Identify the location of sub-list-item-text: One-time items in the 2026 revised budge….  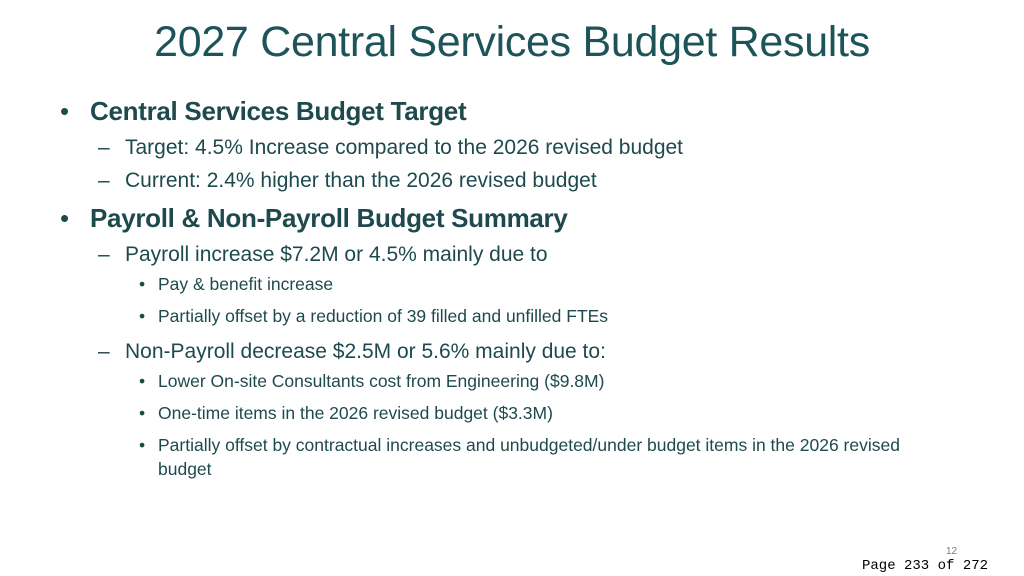
(355, 413).